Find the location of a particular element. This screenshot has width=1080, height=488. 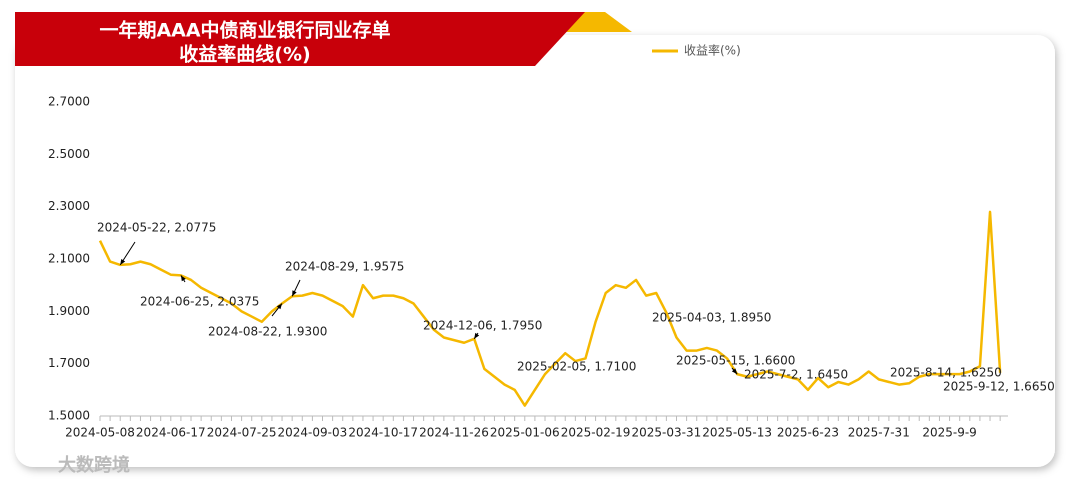

annotation: 2024-05-22, 2.0775 is located at coordinates (156, 228).